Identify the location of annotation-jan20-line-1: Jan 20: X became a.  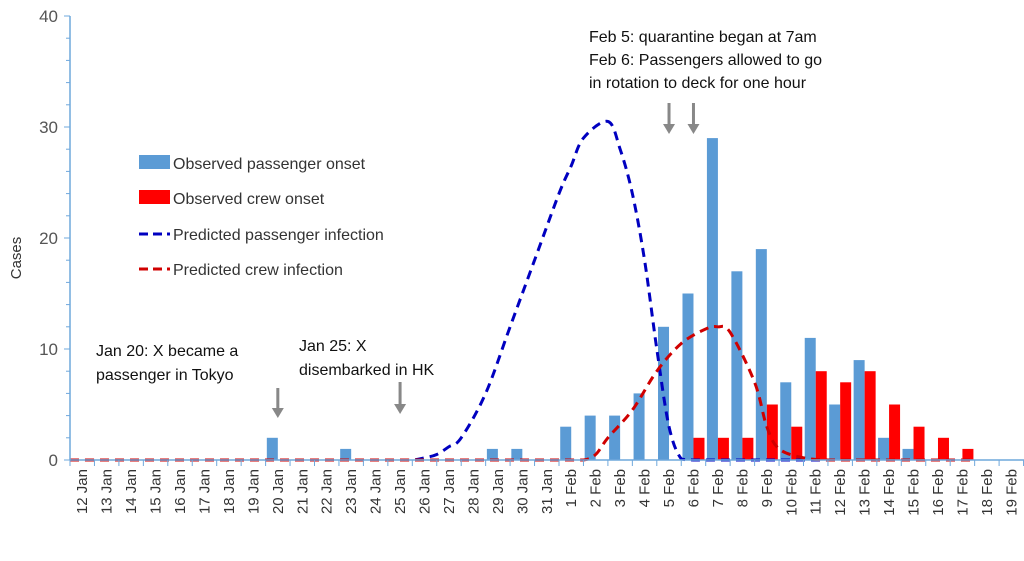
(167, 351).